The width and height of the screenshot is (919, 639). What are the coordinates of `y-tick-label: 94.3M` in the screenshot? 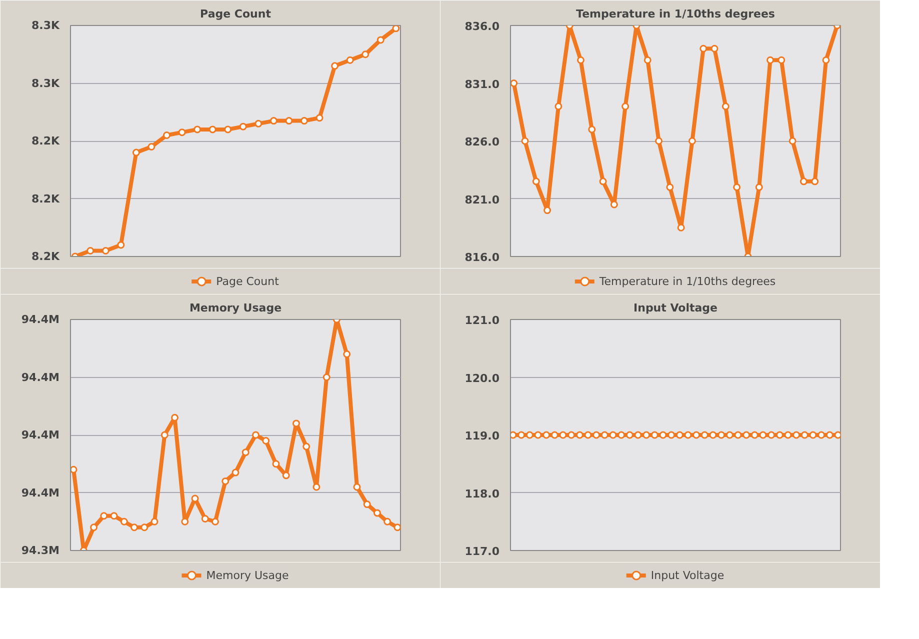 It's located at (40, 550).